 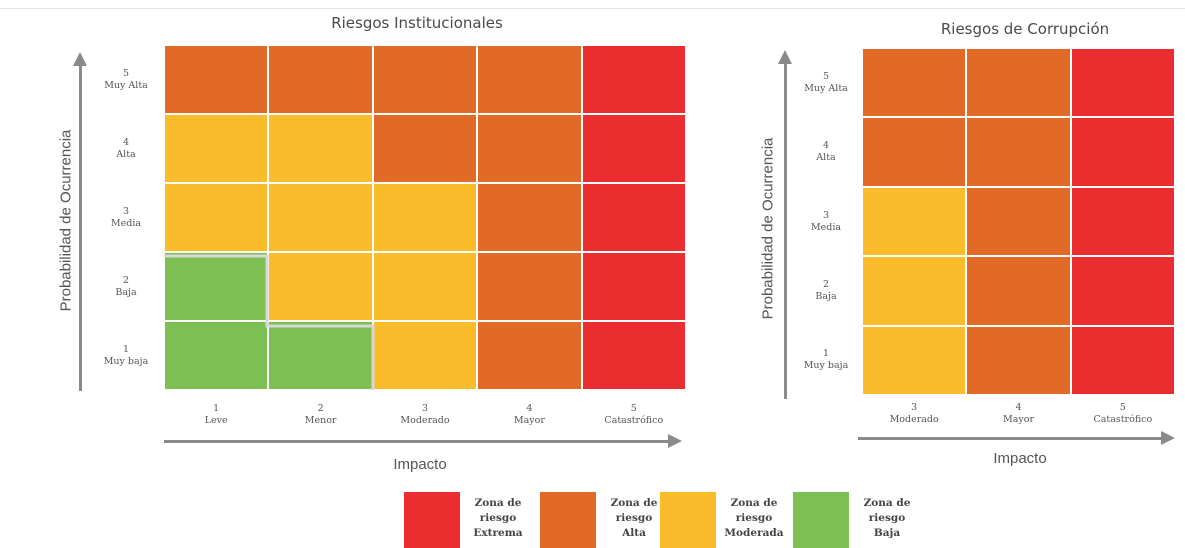 What do you see at coordinates (417, 23) in the screenshot?
I see `institutional-title: Riesgos Institucionales` at bounding box center [417, 23].